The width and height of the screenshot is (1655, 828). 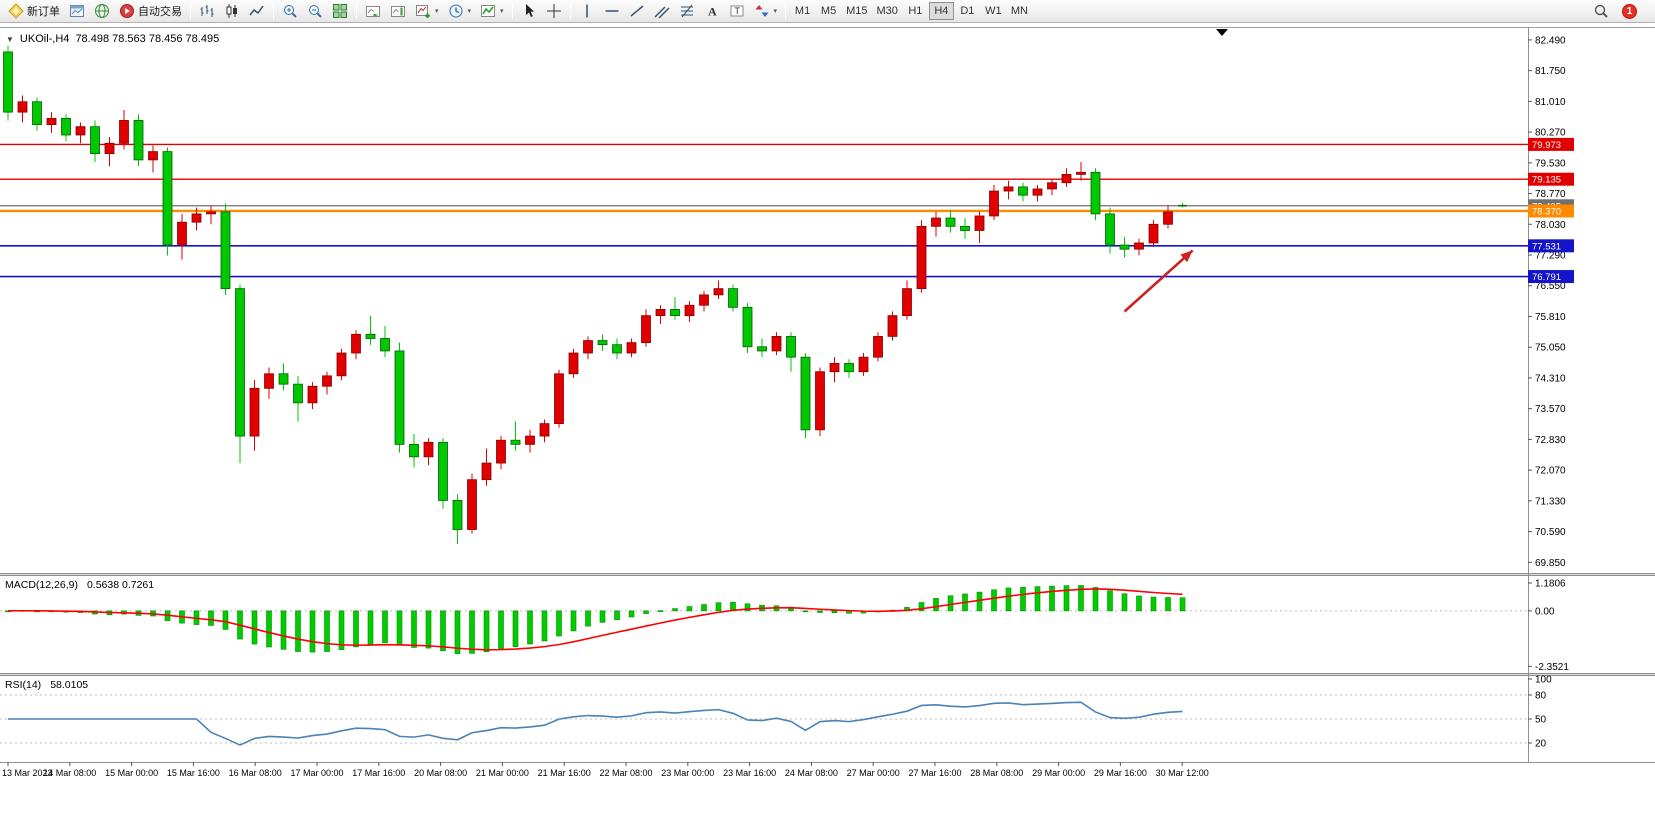 I want to click on new-chart-icon, so click(x=423, y=11).